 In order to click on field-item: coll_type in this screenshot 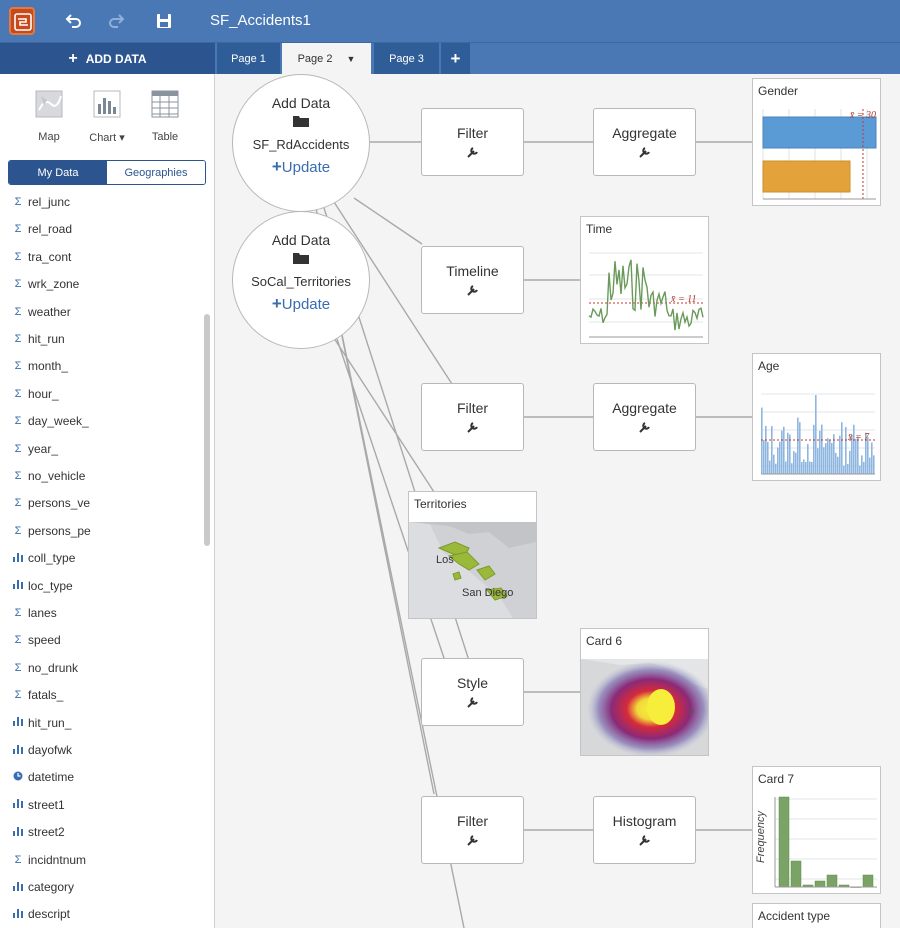, I will do `click(44, 558)`.